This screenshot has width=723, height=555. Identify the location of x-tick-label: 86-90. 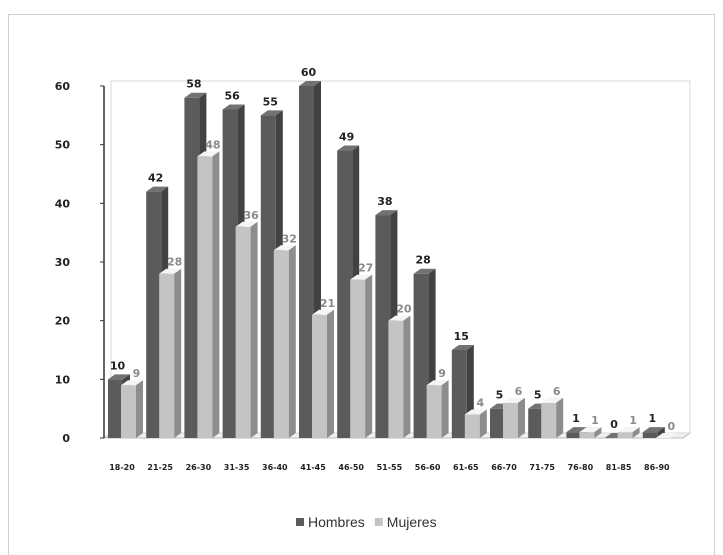
(657, 467).